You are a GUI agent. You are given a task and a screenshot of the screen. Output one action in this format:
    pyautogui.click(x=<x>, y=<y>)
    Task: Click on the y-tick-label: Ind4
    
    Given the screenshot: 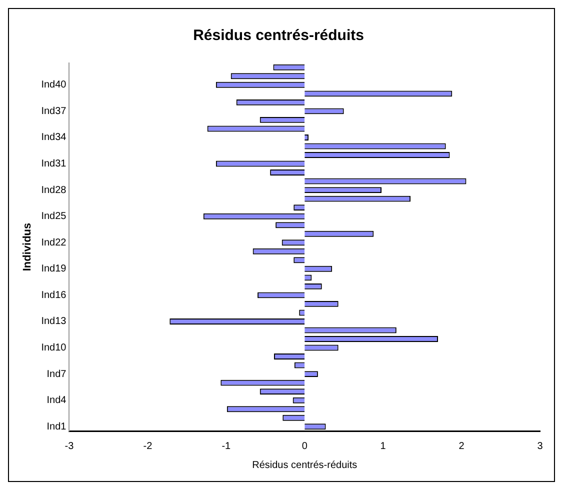 What is the action you would take?
    pyautogui.click(x=56, y=400)
    